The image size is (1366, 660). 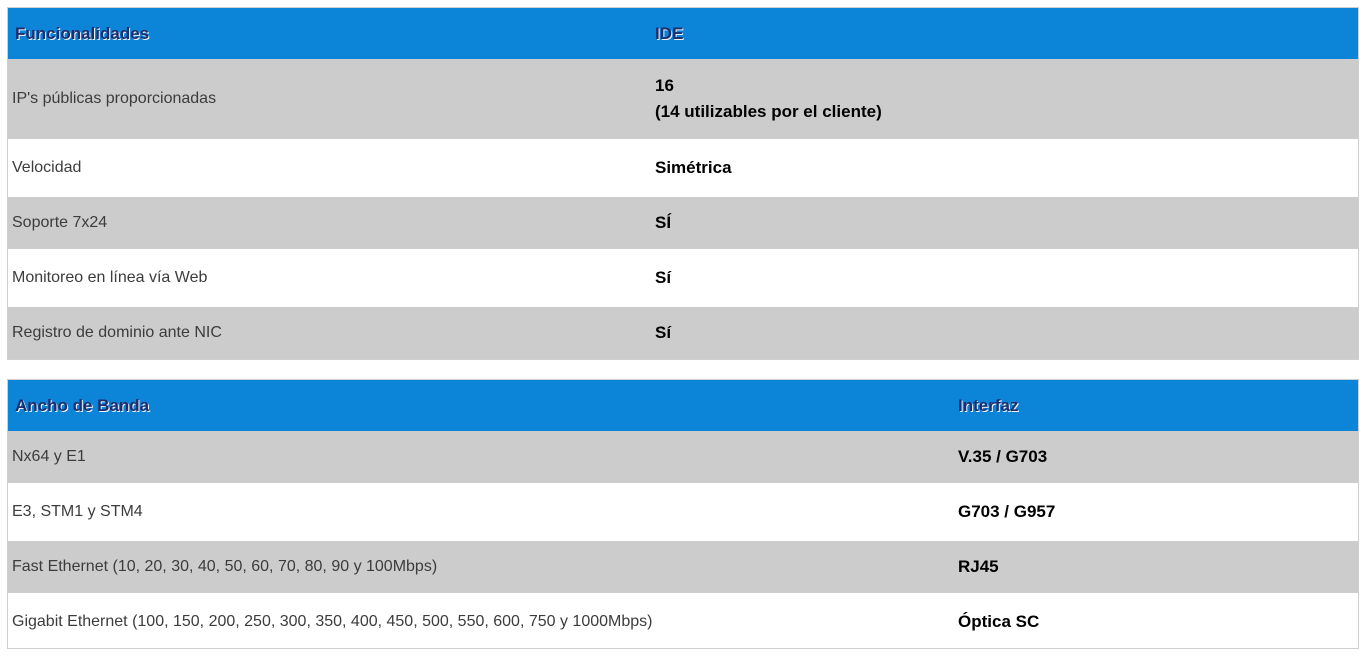 I want to click on spec-value-line: Simétrica, so click(x=693, y=167).